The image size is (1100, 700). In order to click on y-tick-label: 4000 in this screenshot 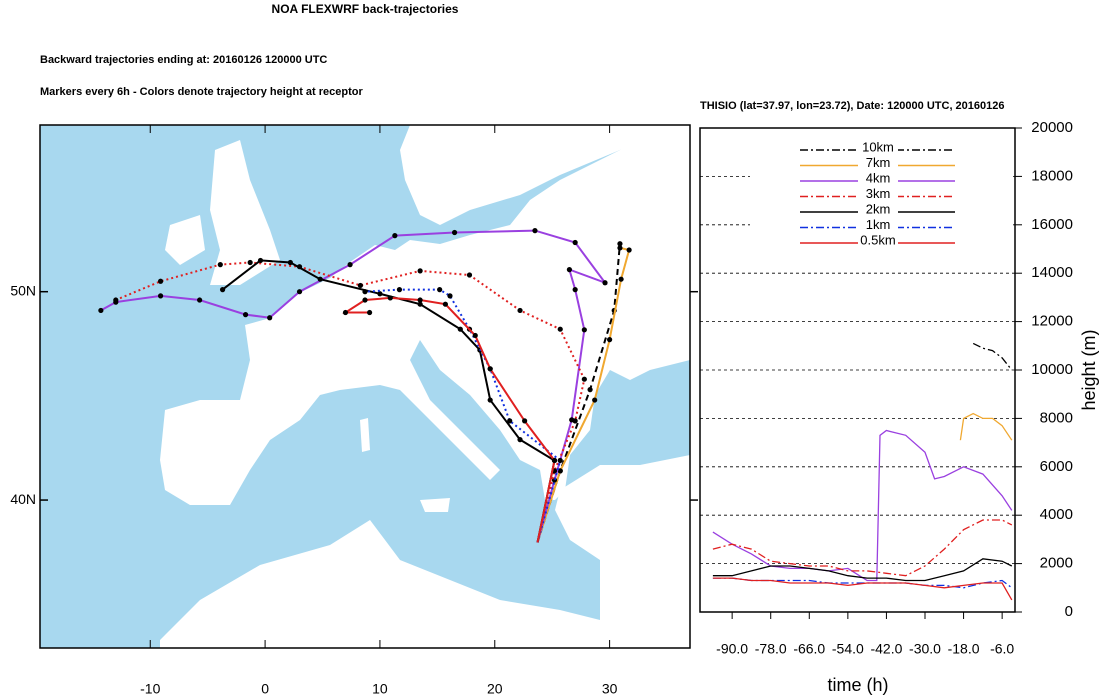, I will do `click(1056, 514)`.